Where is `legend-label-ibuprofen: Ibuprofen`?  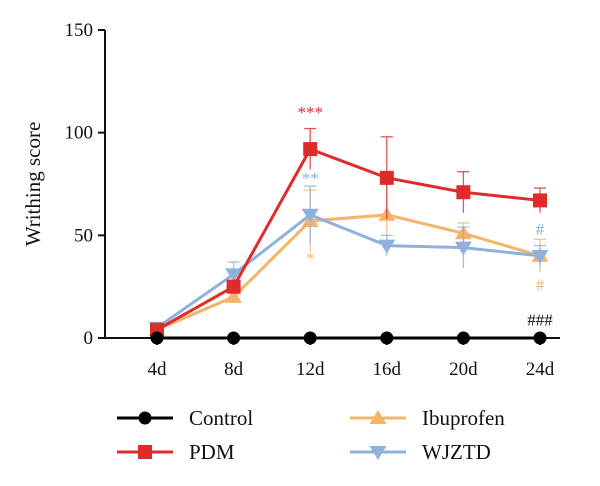
legend-label-ibuprofen: Ibuprofen is located at coordinates (463, 418).